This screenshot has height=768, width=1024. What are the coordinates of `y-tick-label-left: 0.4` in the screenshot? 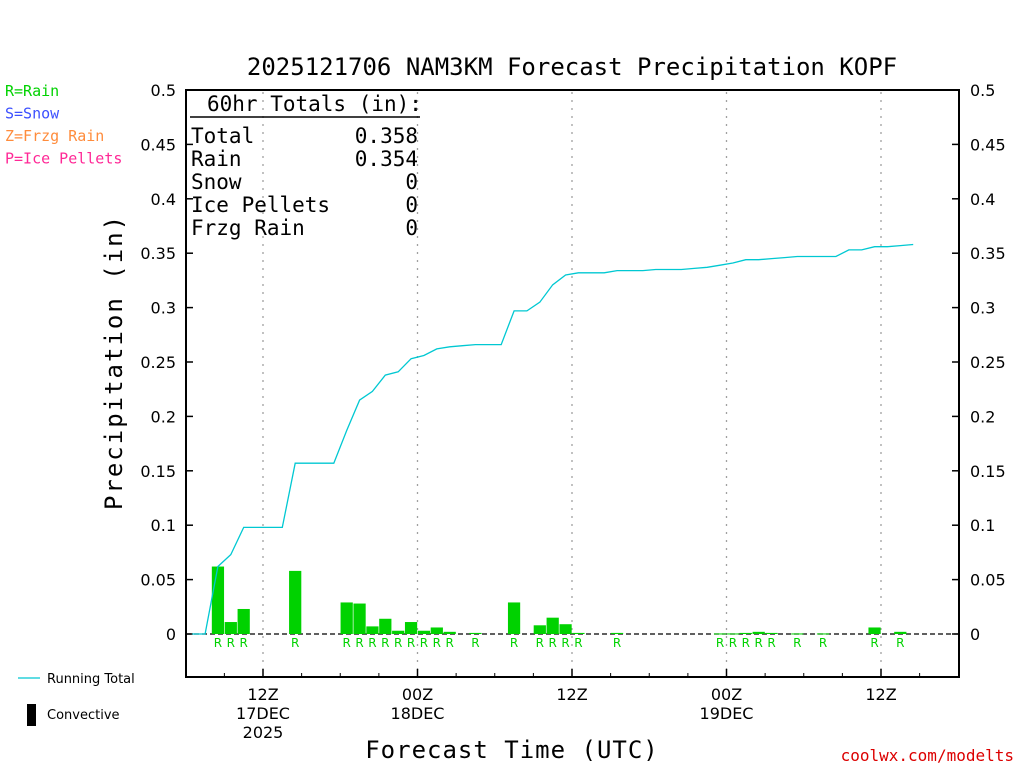 It's located at (163, 199).